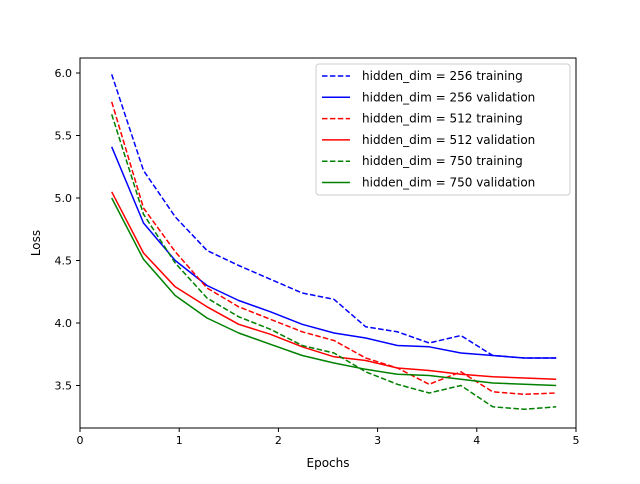 The height and width of the screenshot is (484, 640). Describe the element at coordinates (64, 73) in the screenshot. I see `y-tick-label: 6.0` at that location.